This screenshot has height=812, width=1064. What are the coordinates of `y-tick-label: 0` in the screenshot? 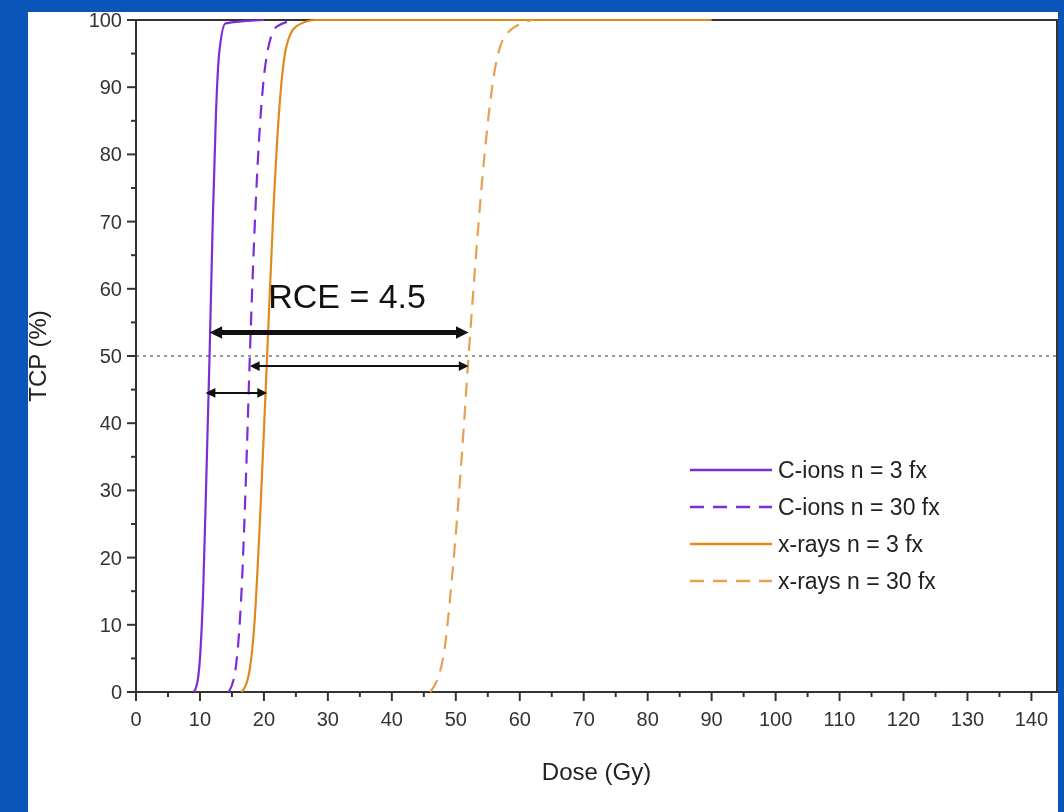 It's located at (116, 692).